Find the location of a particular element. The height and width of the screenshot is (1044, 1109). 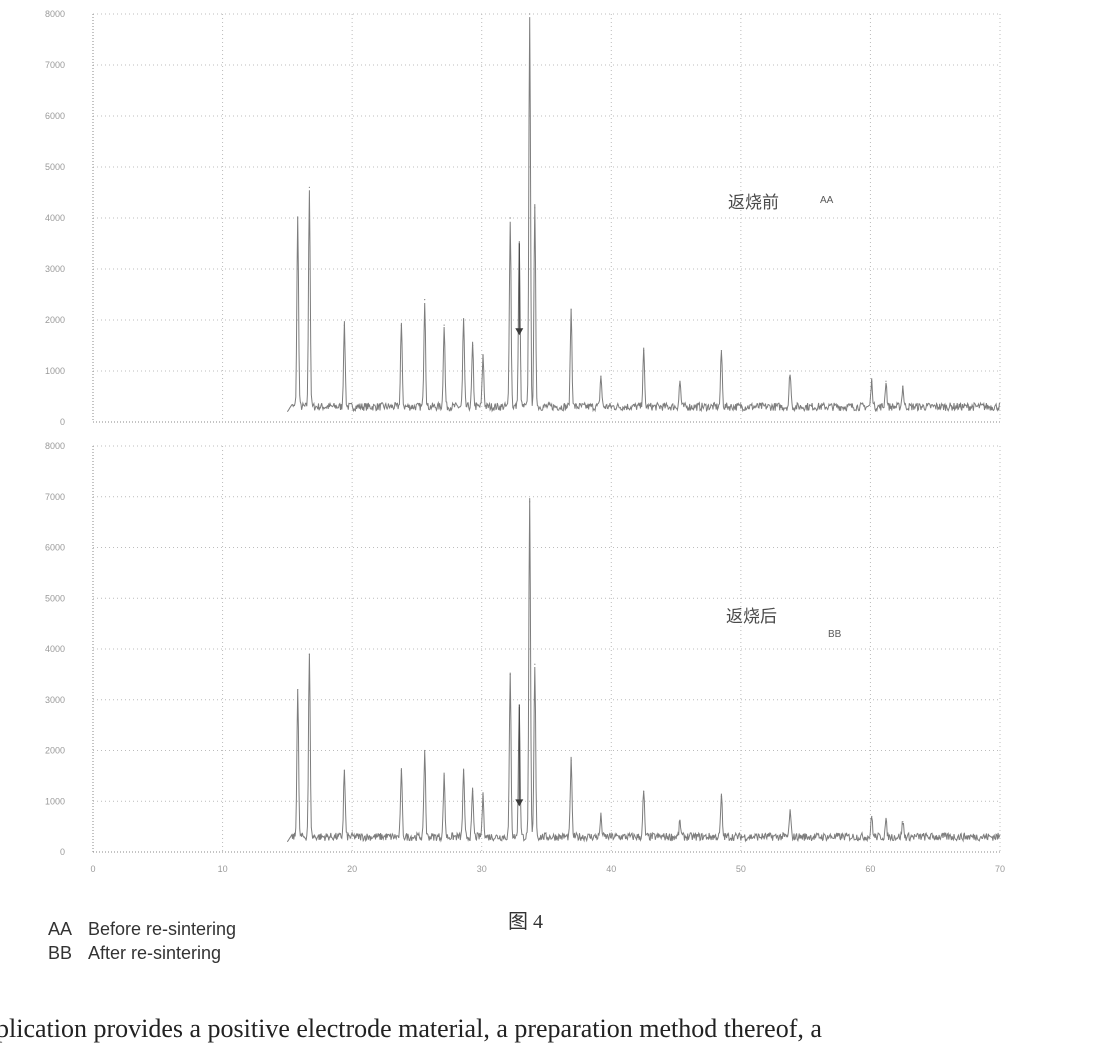

x-tick-label: 40 is located at coordinates (611, 869).